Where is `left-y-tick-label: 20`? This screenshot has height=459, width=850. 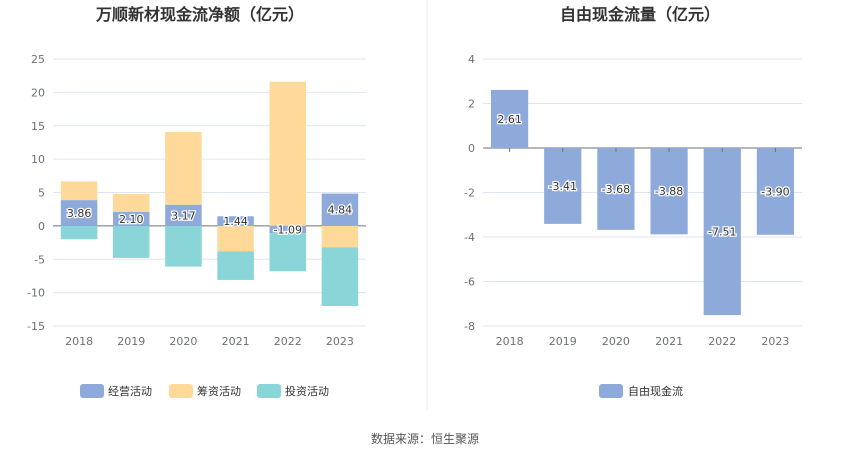
left-y-tick-label: 20 is located at coordinates (38, 92).